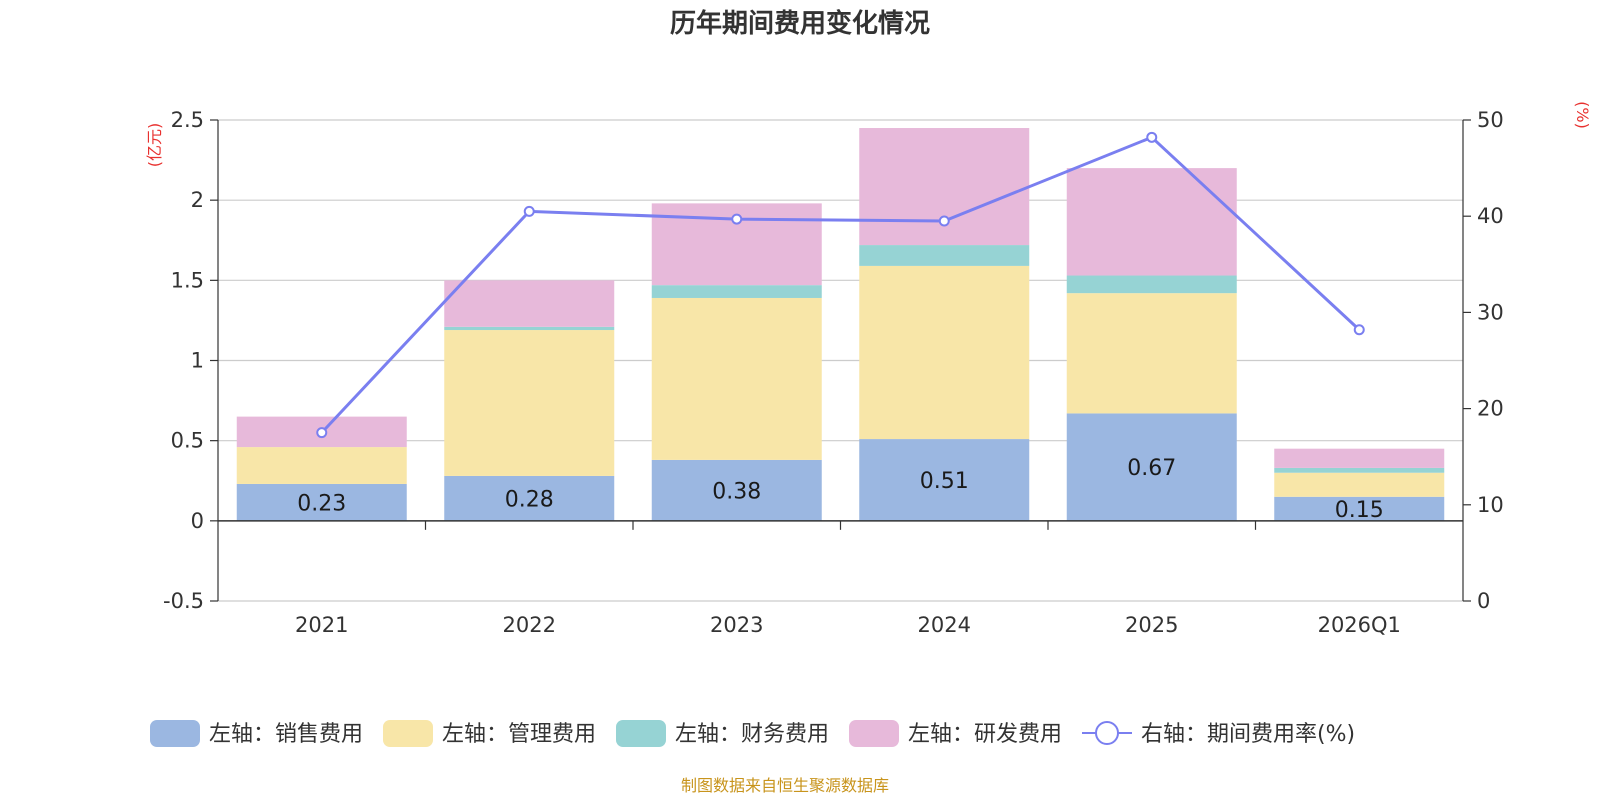 The height and width of the screenshot is (800, 1600). I want to click on left-tick-label: 1.5, so click(187, 280).